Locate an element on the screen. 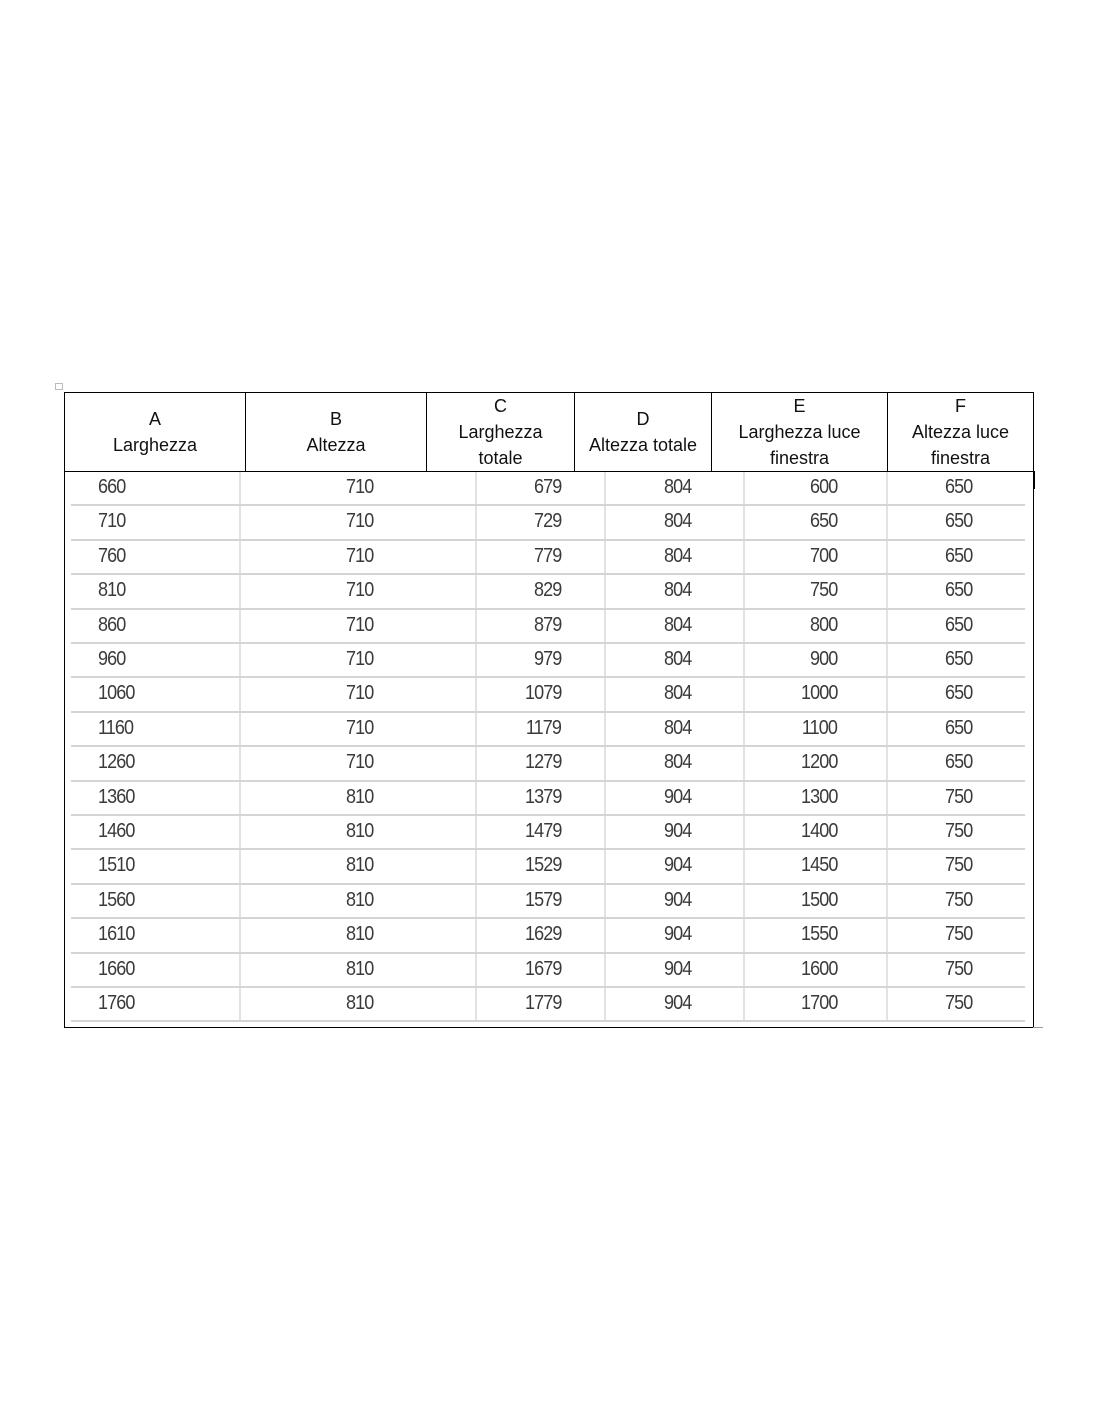 This screenshot has height=1422, width=1100. table-cell-c: 1179 is located at coordinates (543, 727).